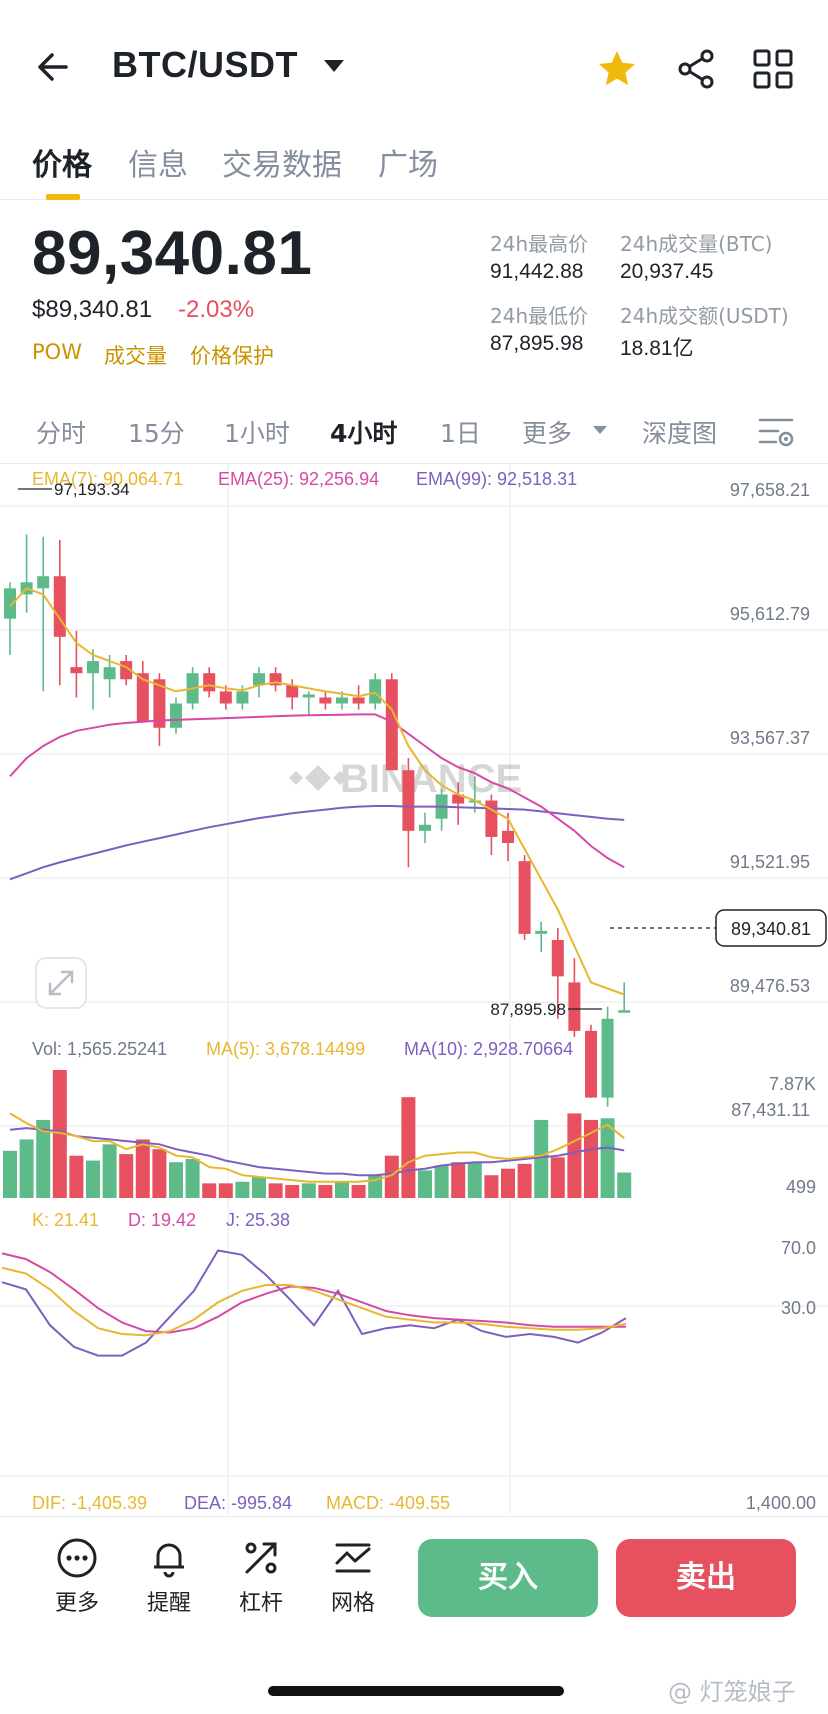 Image resolution: width=828 pixels, height=1714 pixels. Describe the element at coordinates (770, 490) in the screenshot. I see `price-tick-1: 97,658.21` at that location.